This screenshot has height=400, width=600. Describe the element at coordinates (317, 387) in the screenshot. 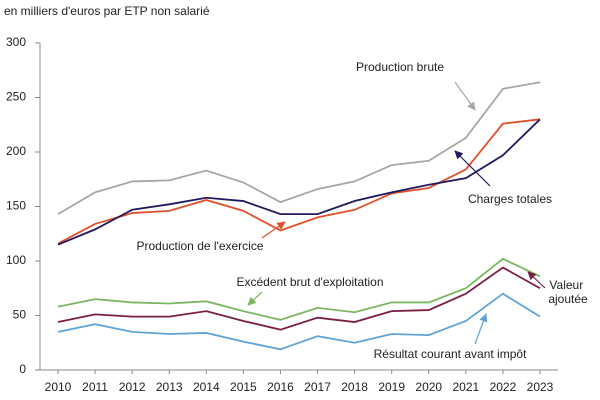

I see `x-tick-label: 2017` at that location.